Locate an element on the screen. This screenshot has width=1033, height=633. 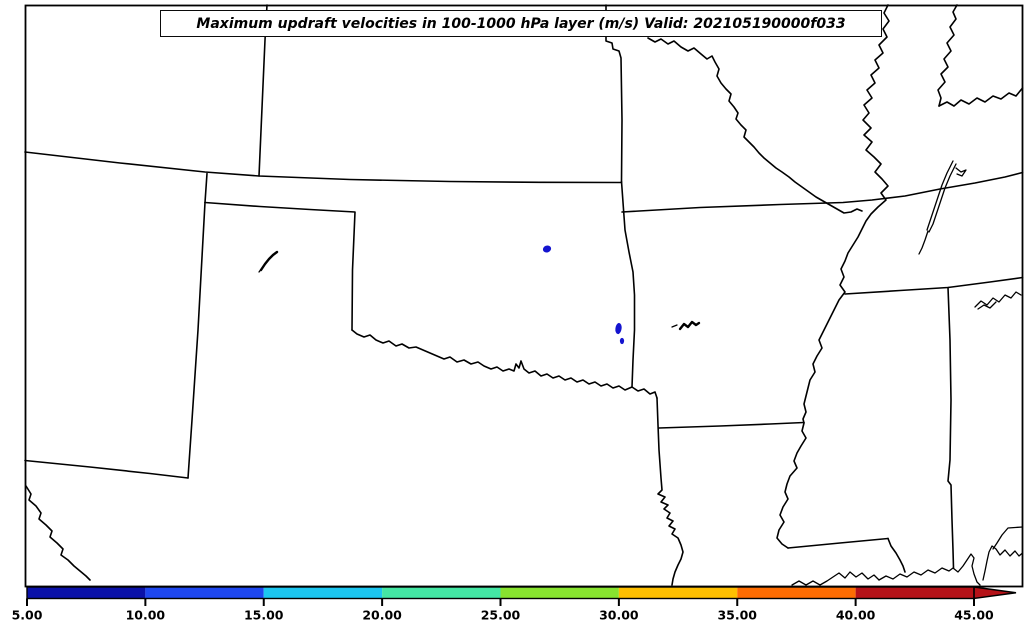
colorbar-tick-label: 15.00 is located at coordinates (264, 615).